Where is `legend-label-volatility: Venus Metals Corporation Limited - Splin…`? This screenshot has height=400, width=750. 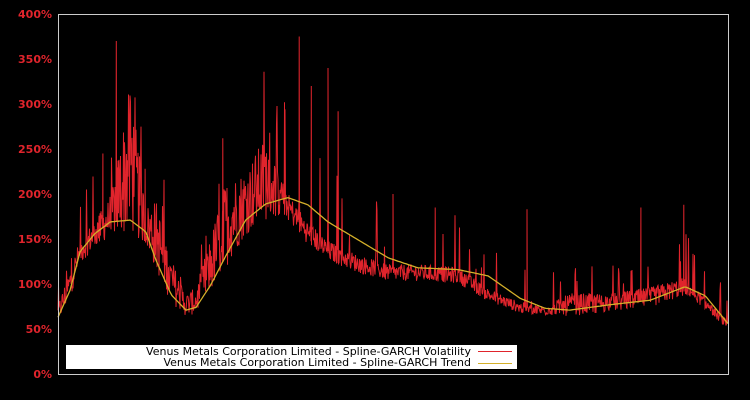 legend-label-volatility: Venus Metals Corporation Limited - Splin… is located at coordinates (308, 351).